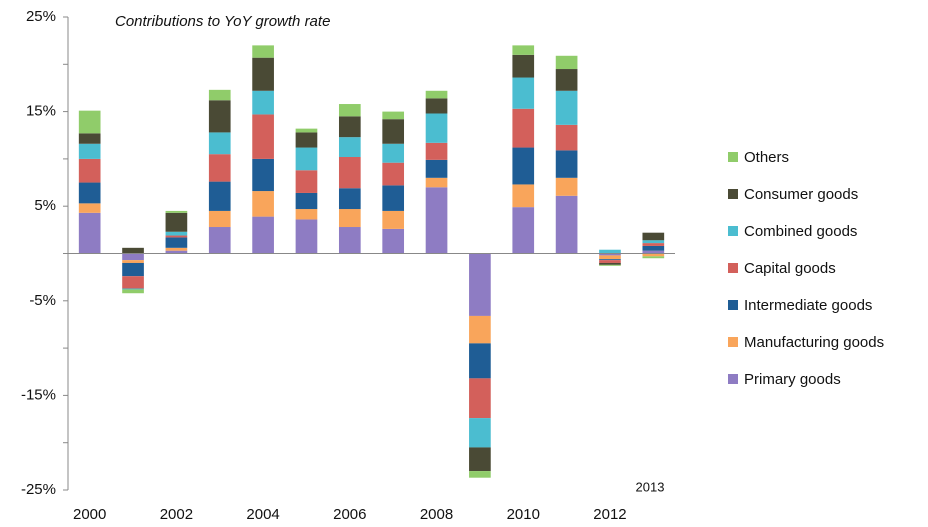  I want to click on x-tick-label: 2006, so click(349, 514).